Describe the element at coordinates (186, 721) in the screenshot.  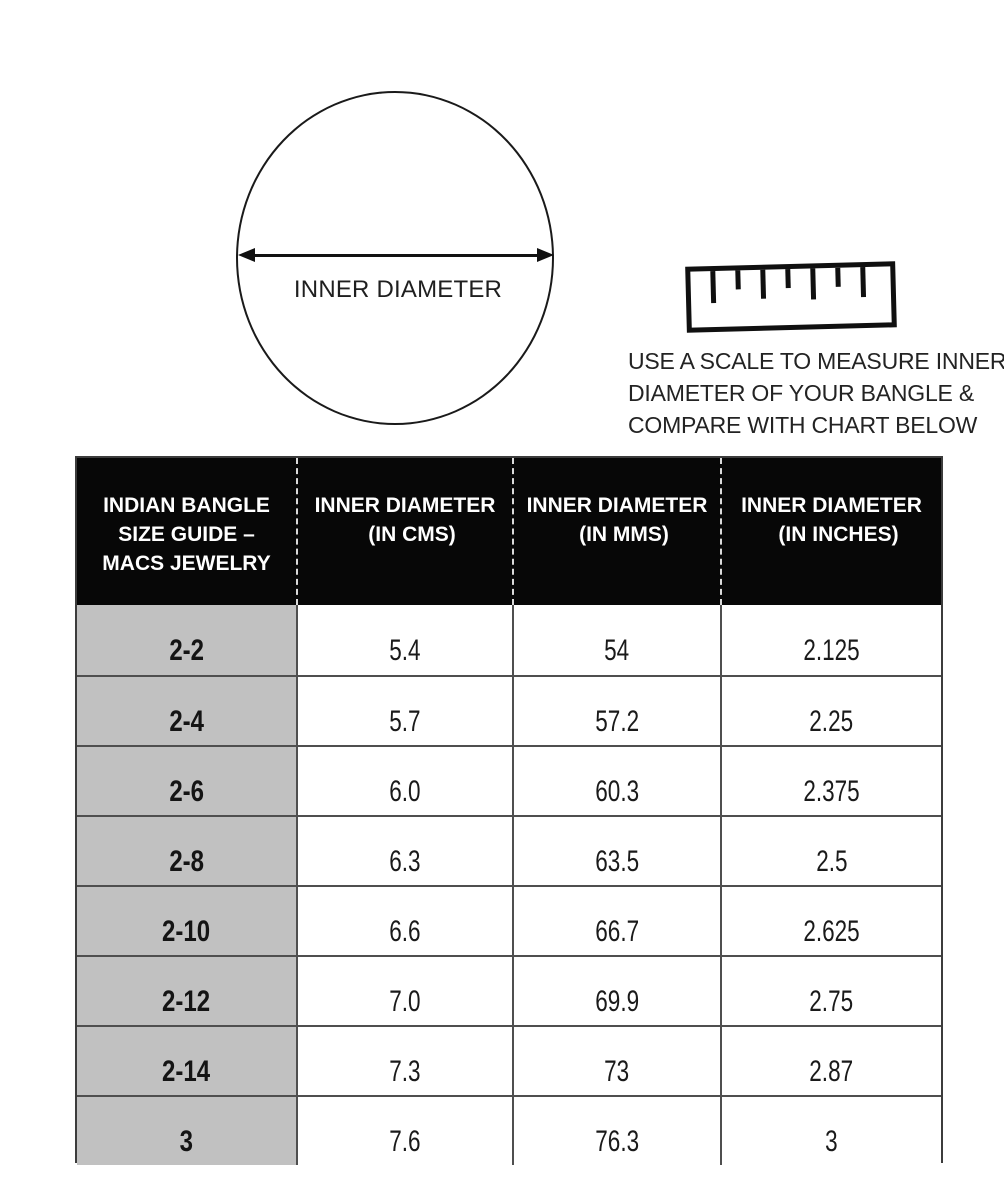
I see `size-cell-value: 2-4` at that location.